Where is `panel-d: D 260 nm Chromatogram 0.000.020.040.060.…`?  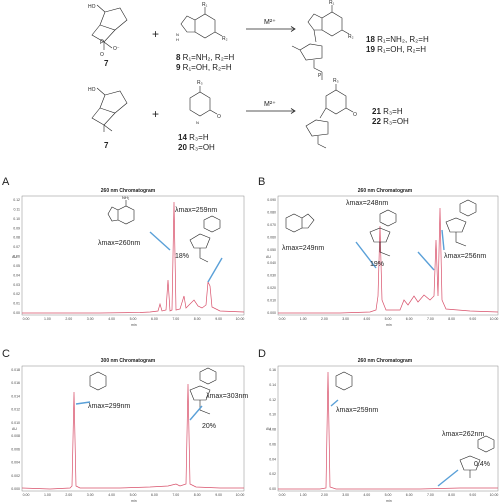
panel-d: D 260 nm Chromatogram 0.000.020.040.060.… is located at coordinates (378, 425).